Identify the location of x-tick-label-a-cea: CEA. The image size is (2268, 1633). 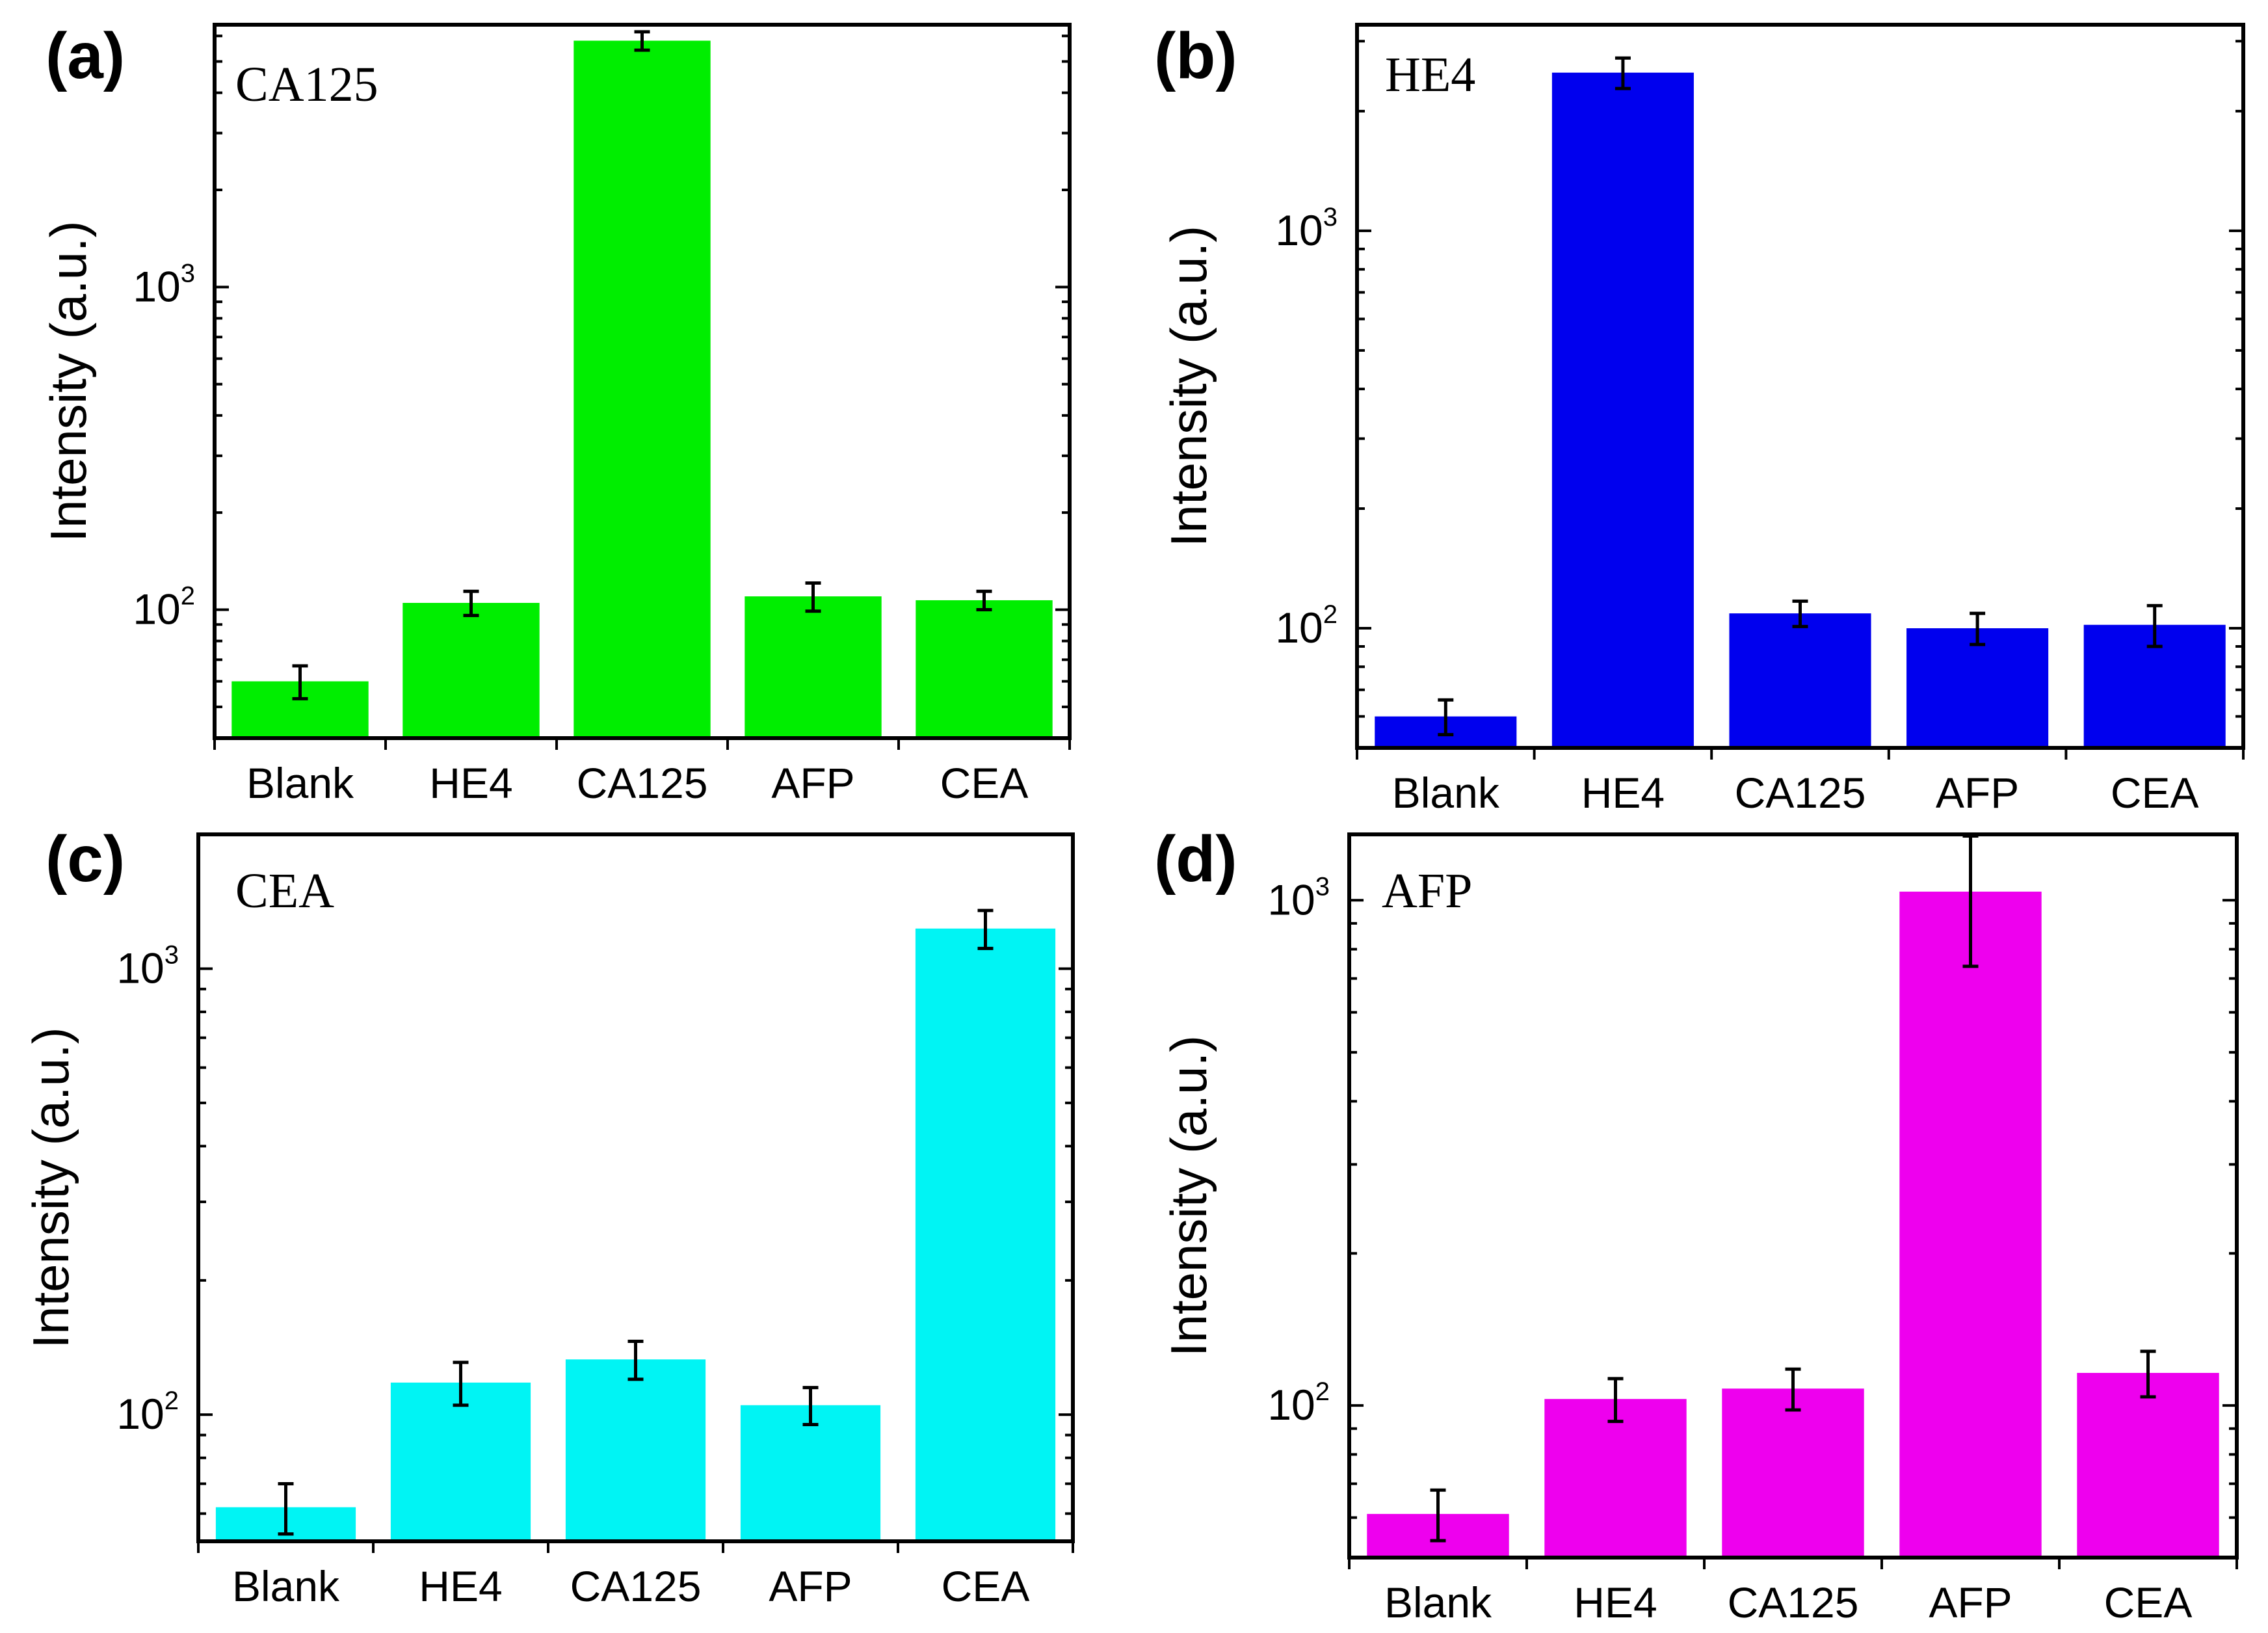
(984, 783).